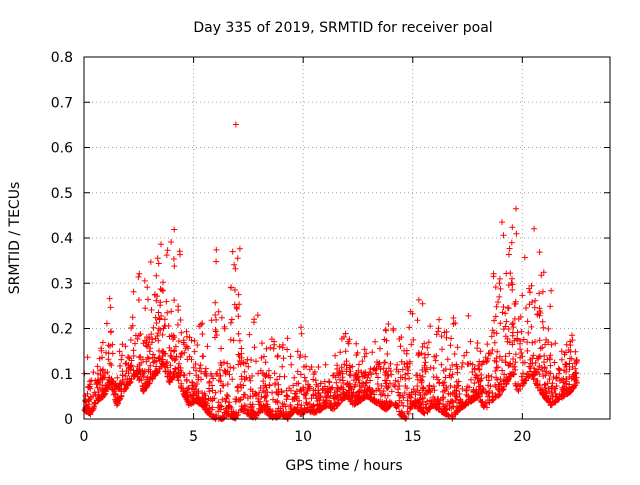 This screenshot has width=640, height=485. I want to click on y-tick-label: 0.6, so click(62, 149).